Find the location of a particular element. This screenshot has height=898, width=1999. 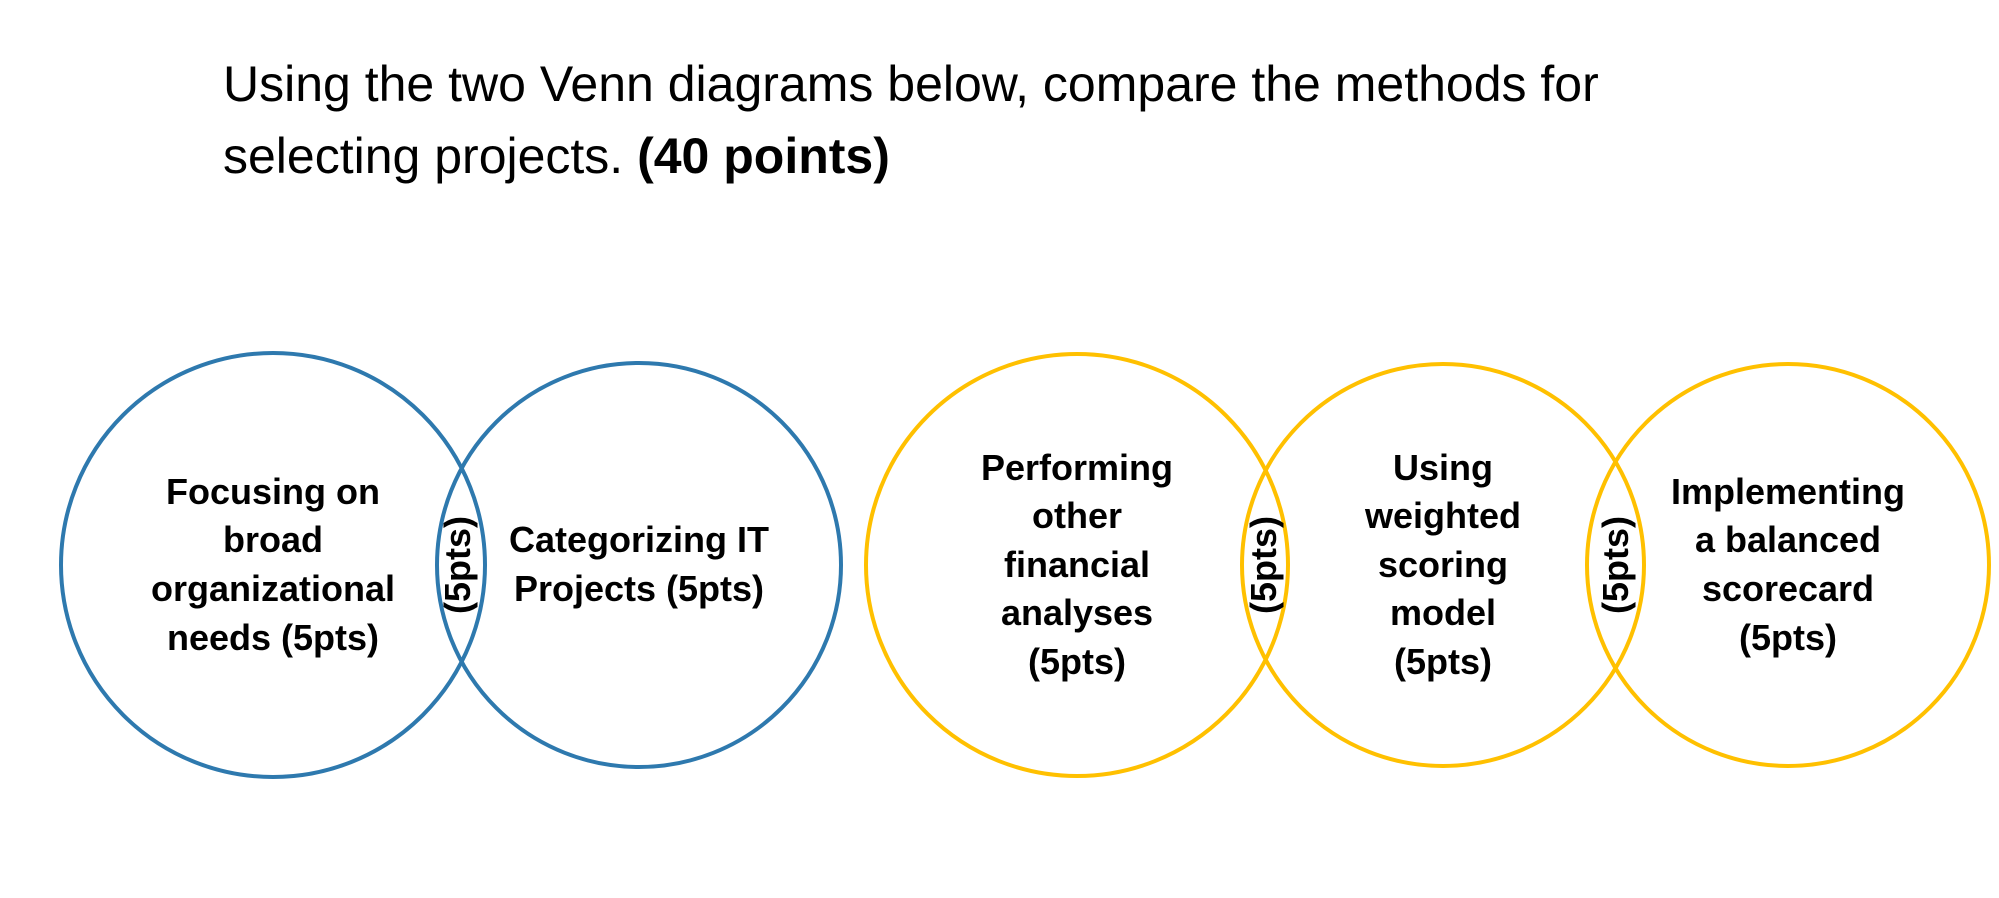

venn-left-overlap-label: (5pts) is located at coordinates (457, 565).